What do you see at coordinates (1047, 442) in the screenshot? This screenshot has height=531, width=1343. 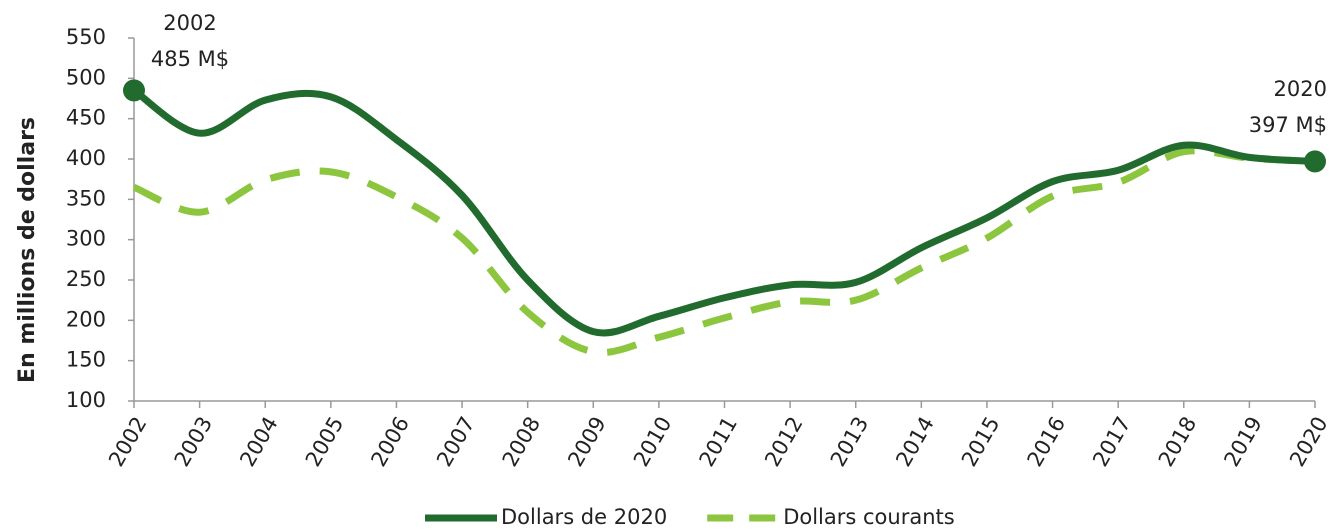 I see `x-tick-label: 2016` at bounding box center [1047, 442].